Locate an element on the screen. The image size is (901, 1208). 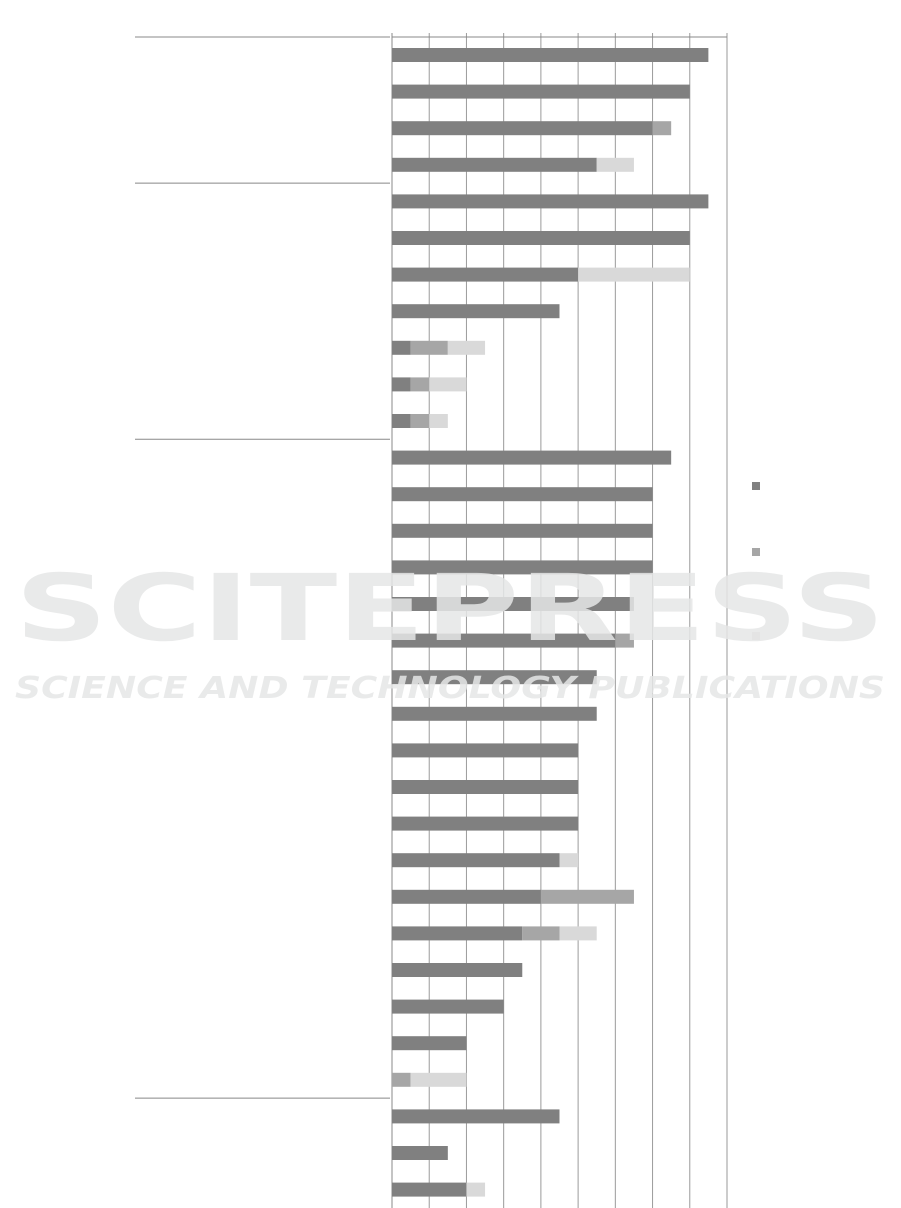
watermark-line1: SCITEPRESS is located at coordinates (450, 608).